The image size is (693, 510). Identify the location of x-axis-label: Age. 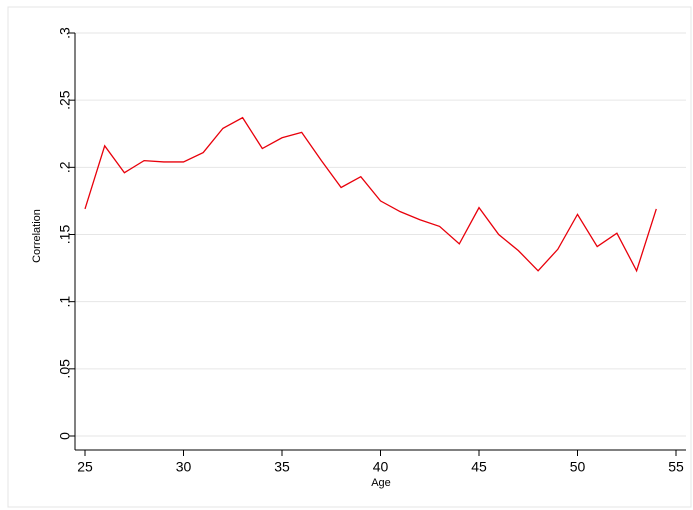
(381, 483).